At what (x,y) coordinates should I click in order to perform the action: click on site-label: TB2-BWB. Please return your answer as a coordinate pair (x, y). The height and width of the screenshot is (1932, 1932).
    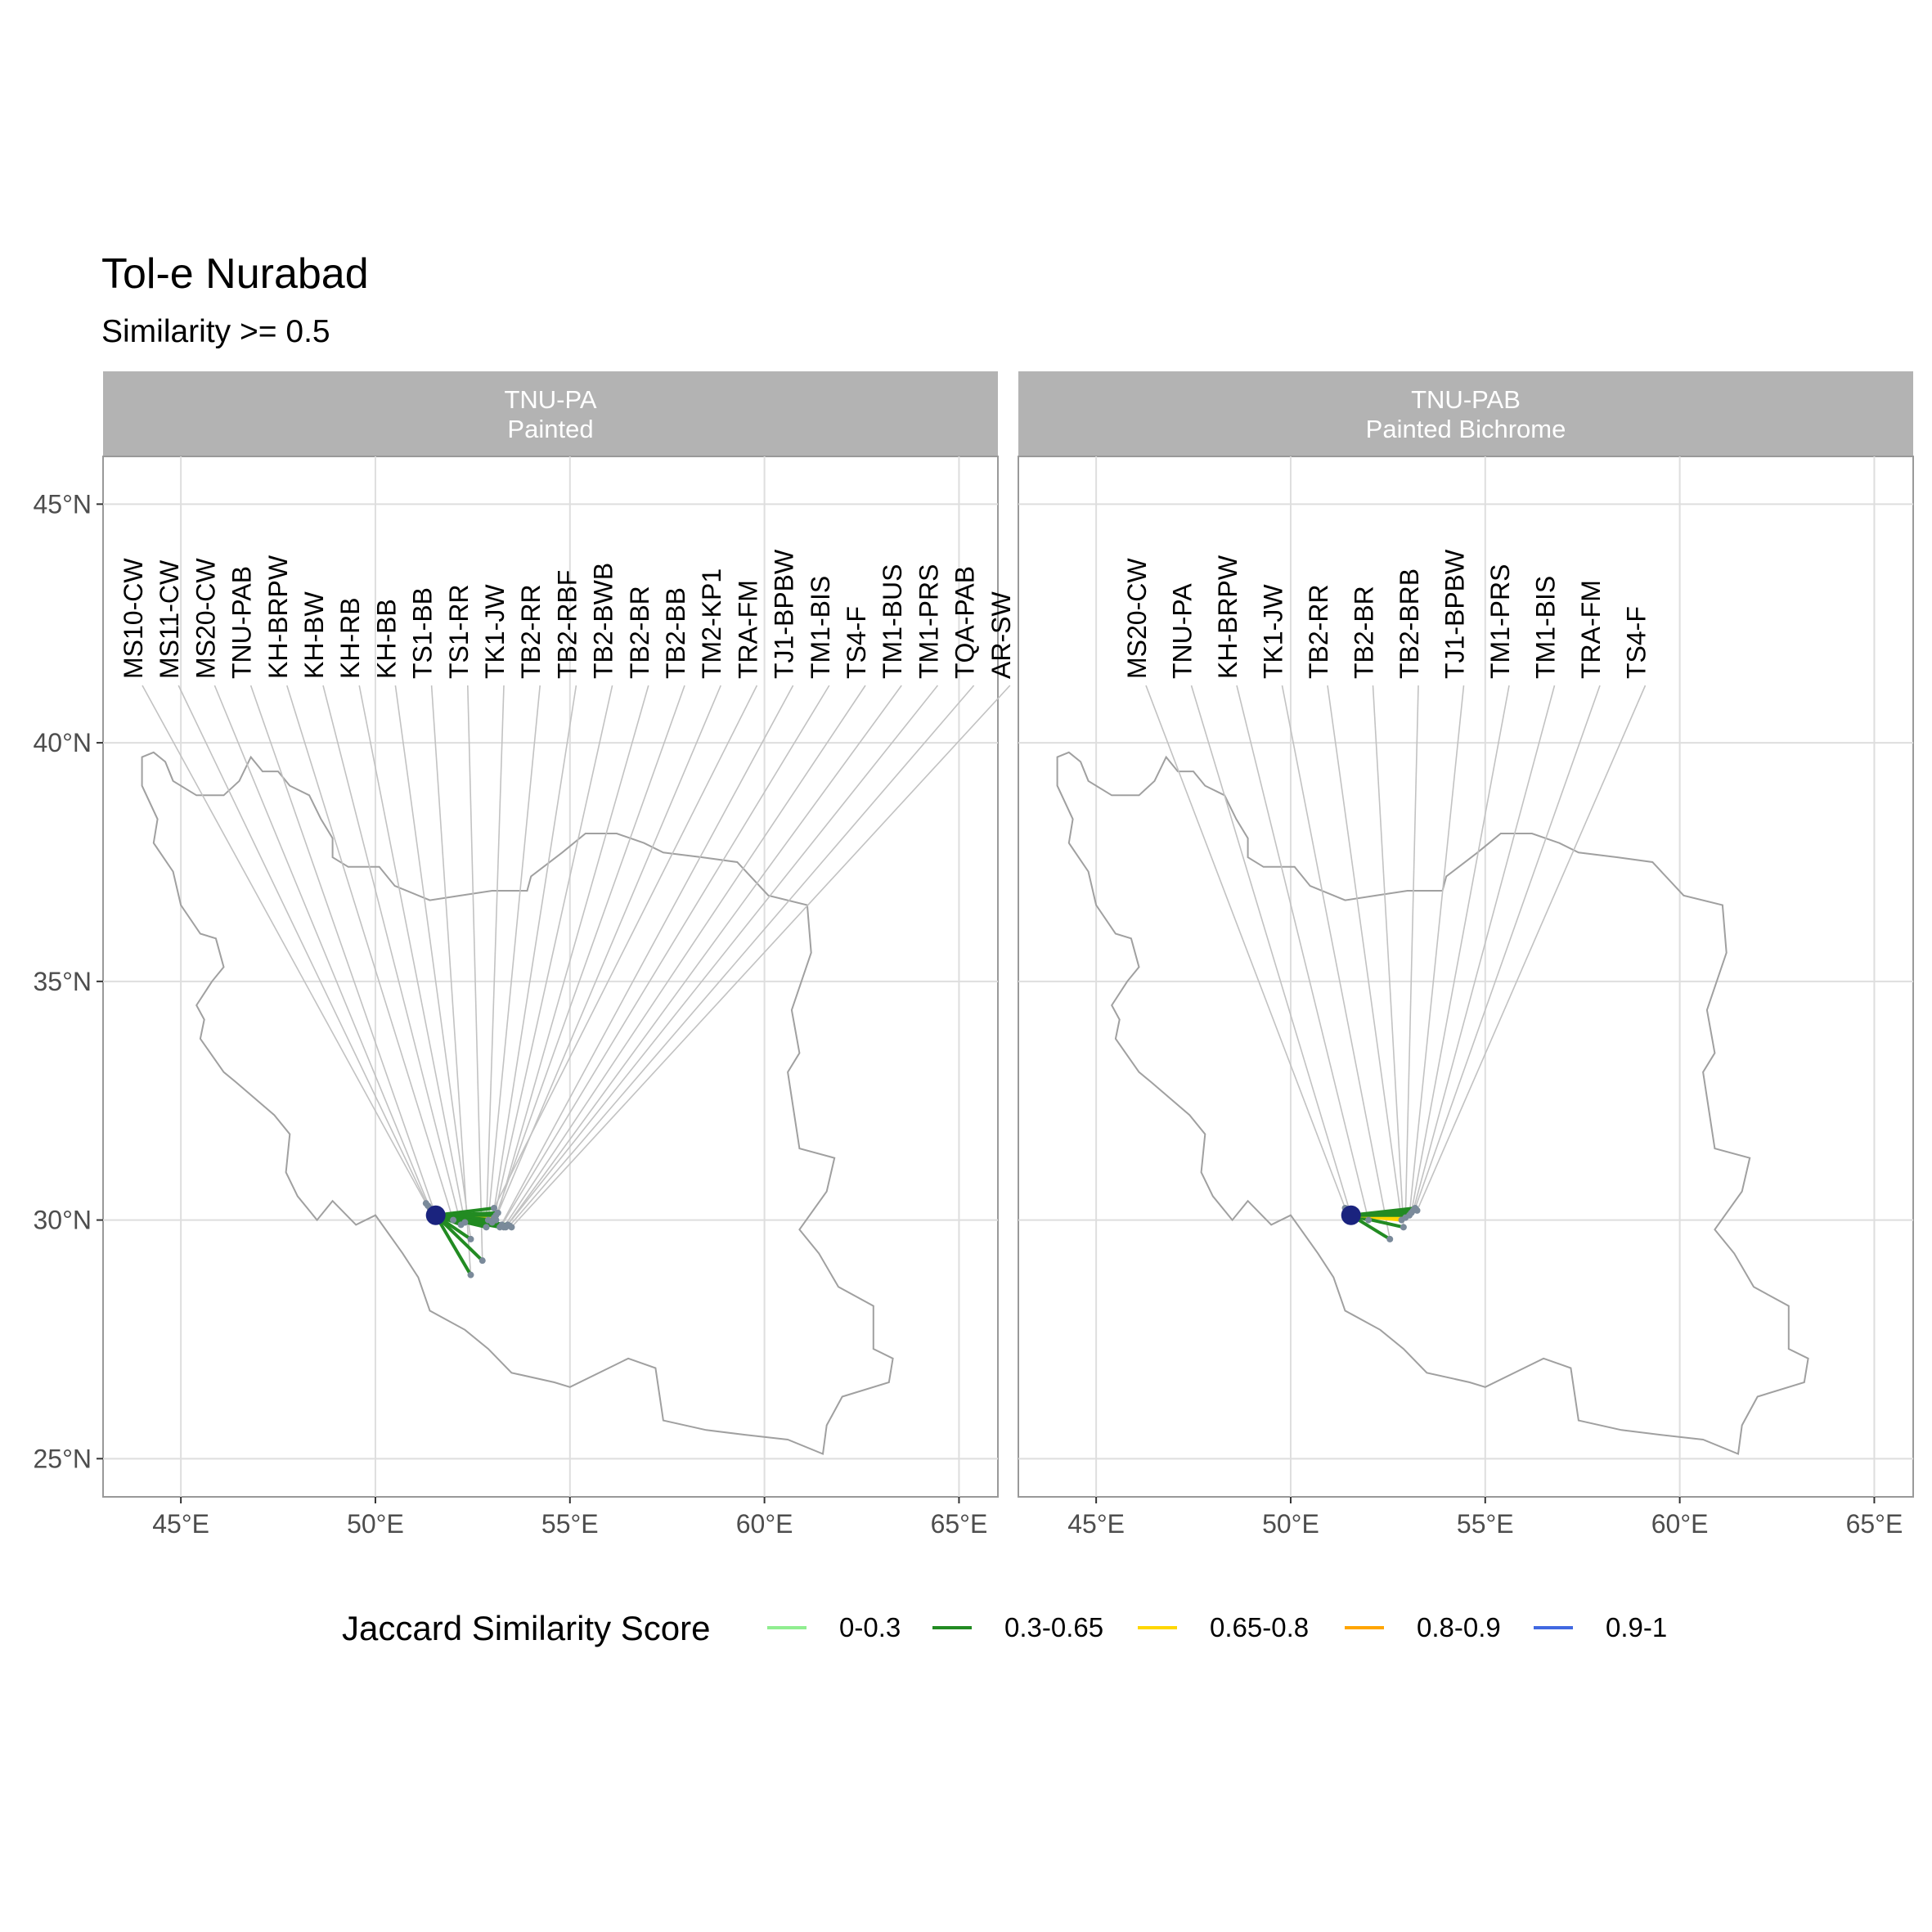
    Looking at the image, I should click on (604, 621).